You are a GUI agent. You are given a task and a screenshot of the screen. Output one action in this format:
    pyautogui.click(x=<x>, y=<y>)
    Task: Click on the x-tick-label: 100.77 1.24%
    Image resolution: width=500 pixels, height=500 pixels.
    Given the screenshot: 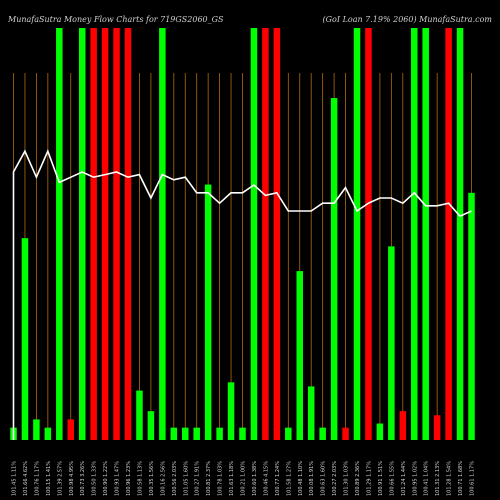 What is the action you would take?
    pyautogui.click(x=278, y=478)
    